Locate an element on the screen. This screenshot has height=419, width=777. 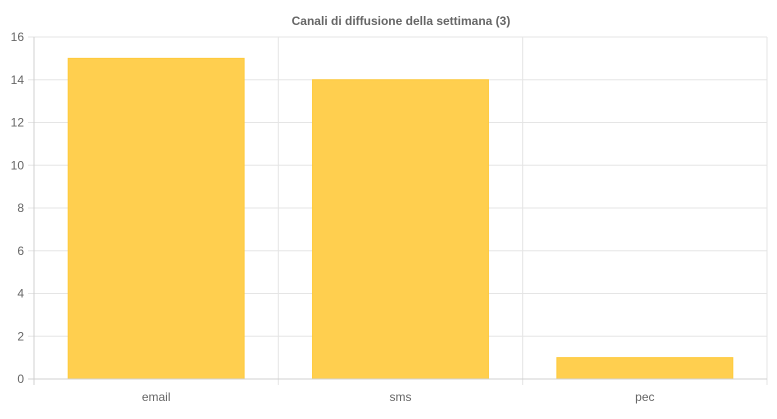
bar-pec is located at coordinates (645, 368).